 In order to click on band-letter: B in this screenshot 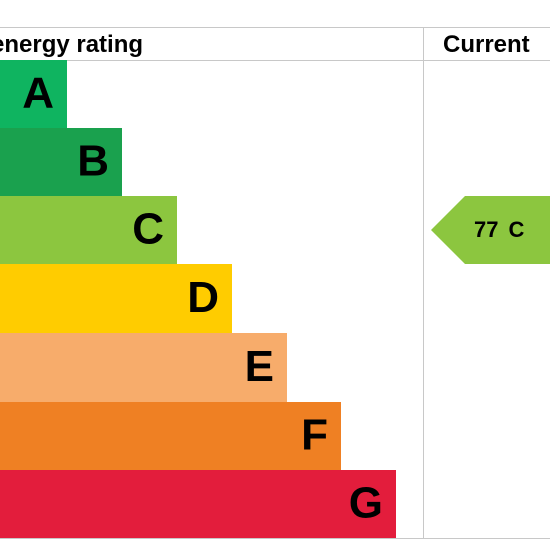, I will do `click(93, 161)`.